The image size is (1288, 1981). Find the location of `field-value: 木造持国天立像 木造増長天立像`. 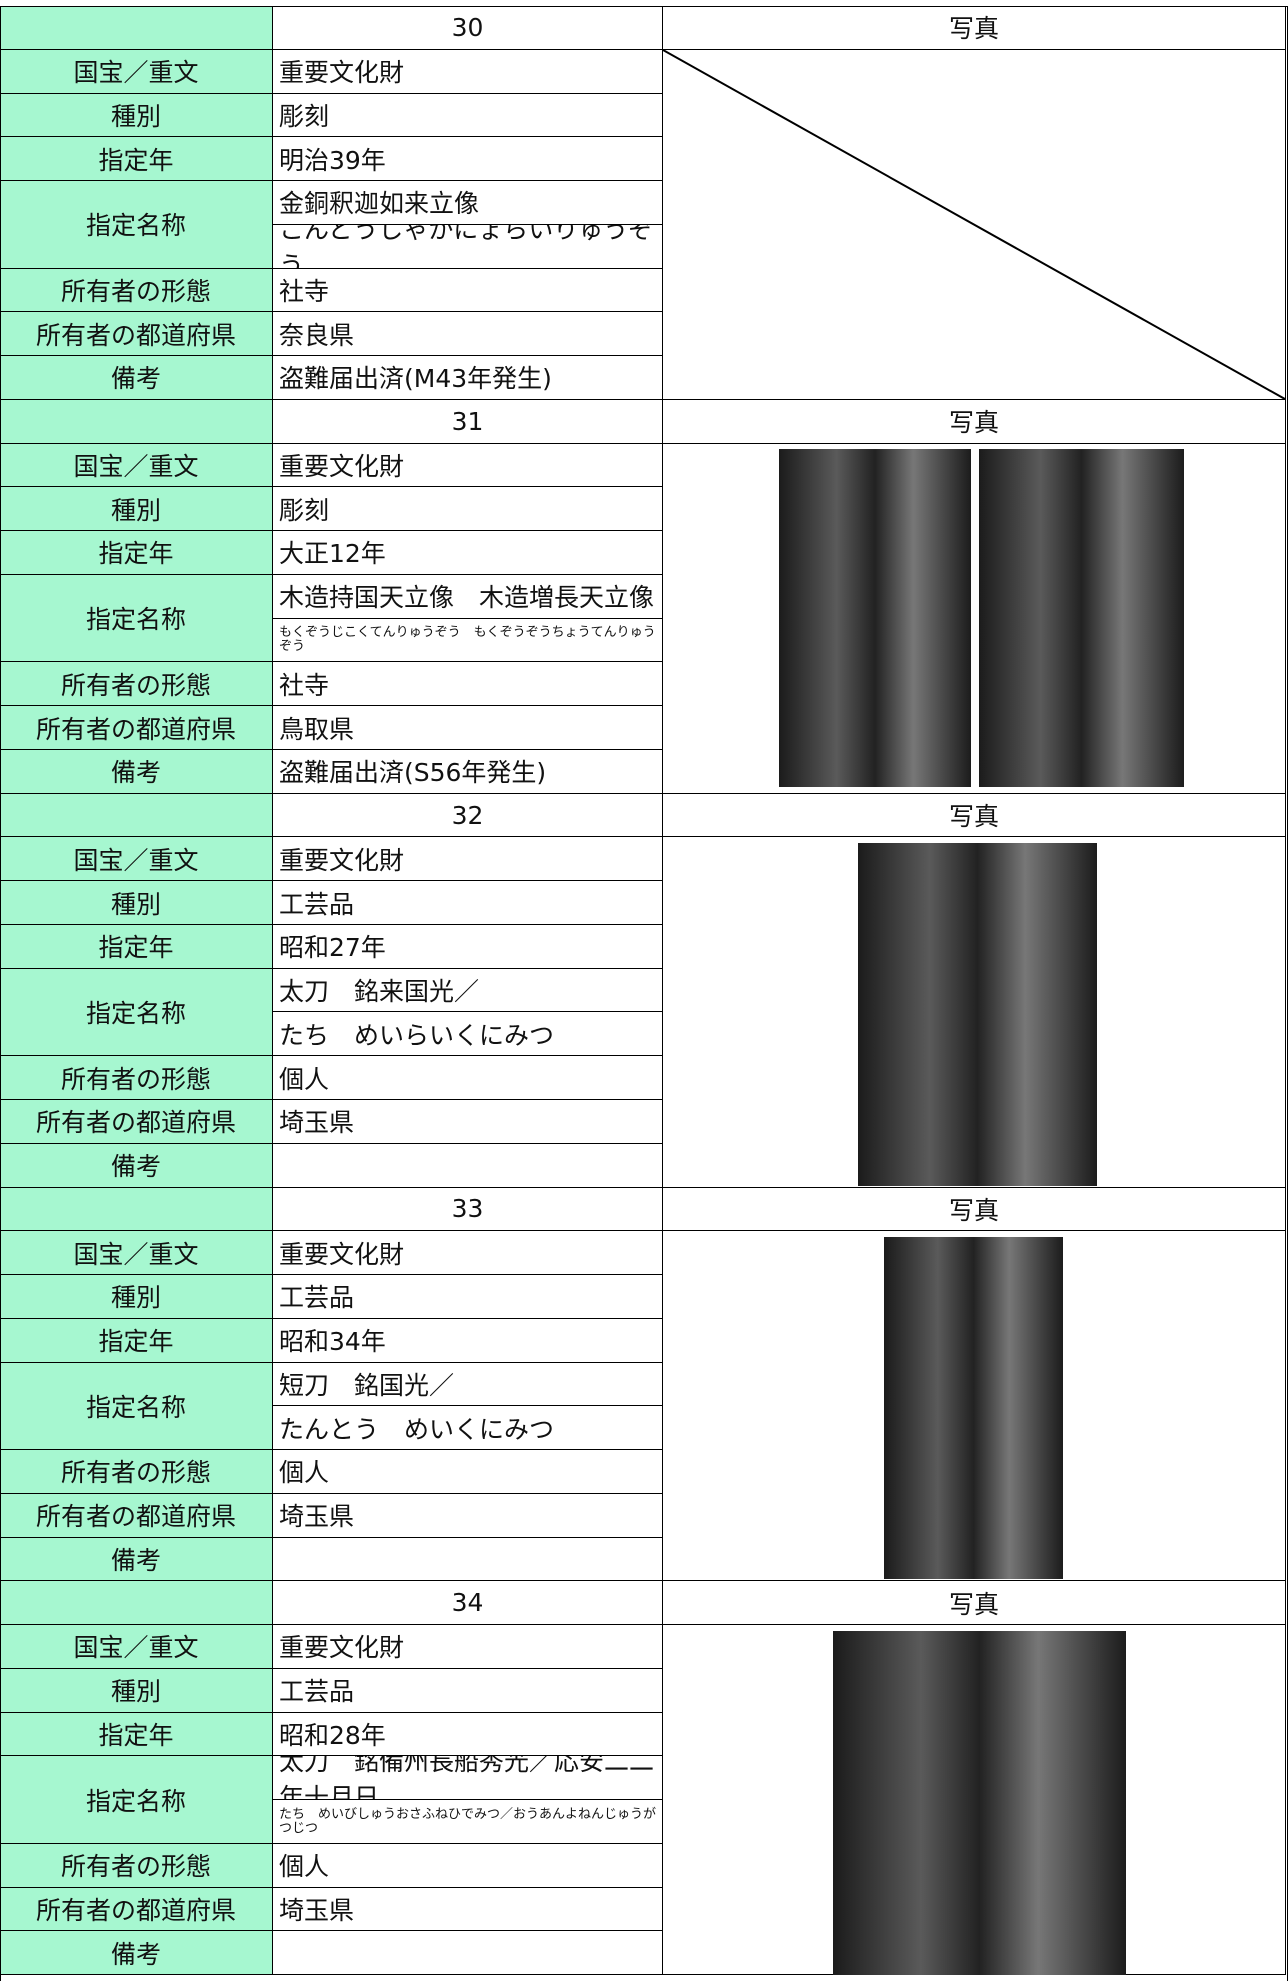

field-value: 木造持国天立像 木造増長天立像 is located at coordinates (468, 596).